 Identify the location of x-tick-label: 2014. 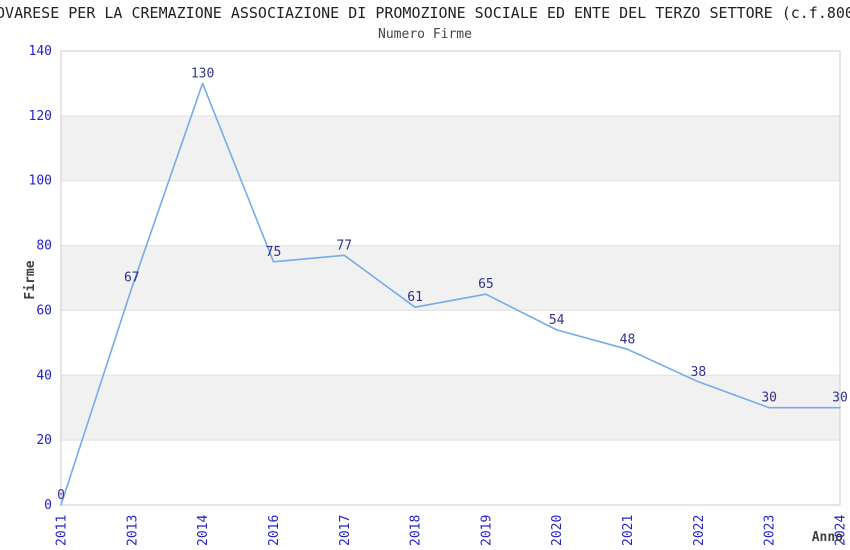
(203, 530).